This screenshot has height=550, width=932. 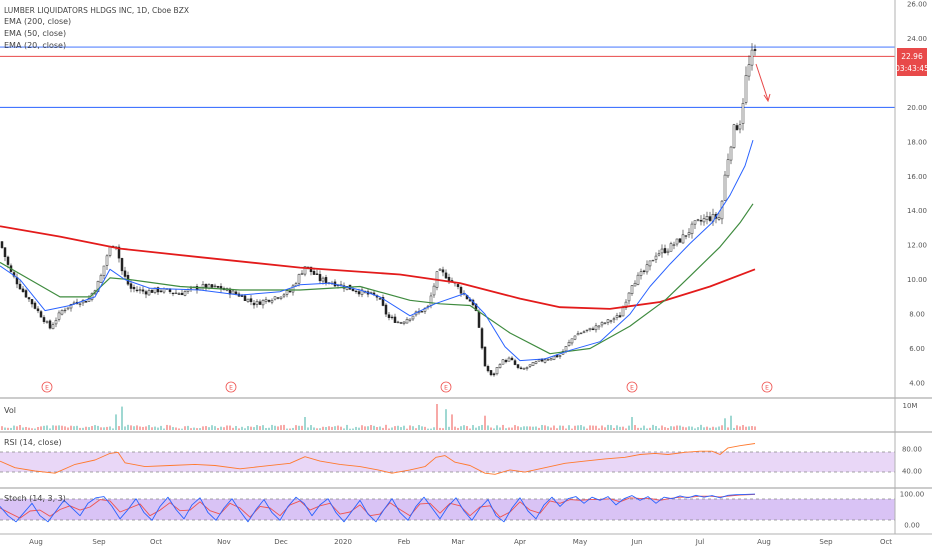 I want to click on rsi-label: RSI (14, close), so click(x=33, y=442).